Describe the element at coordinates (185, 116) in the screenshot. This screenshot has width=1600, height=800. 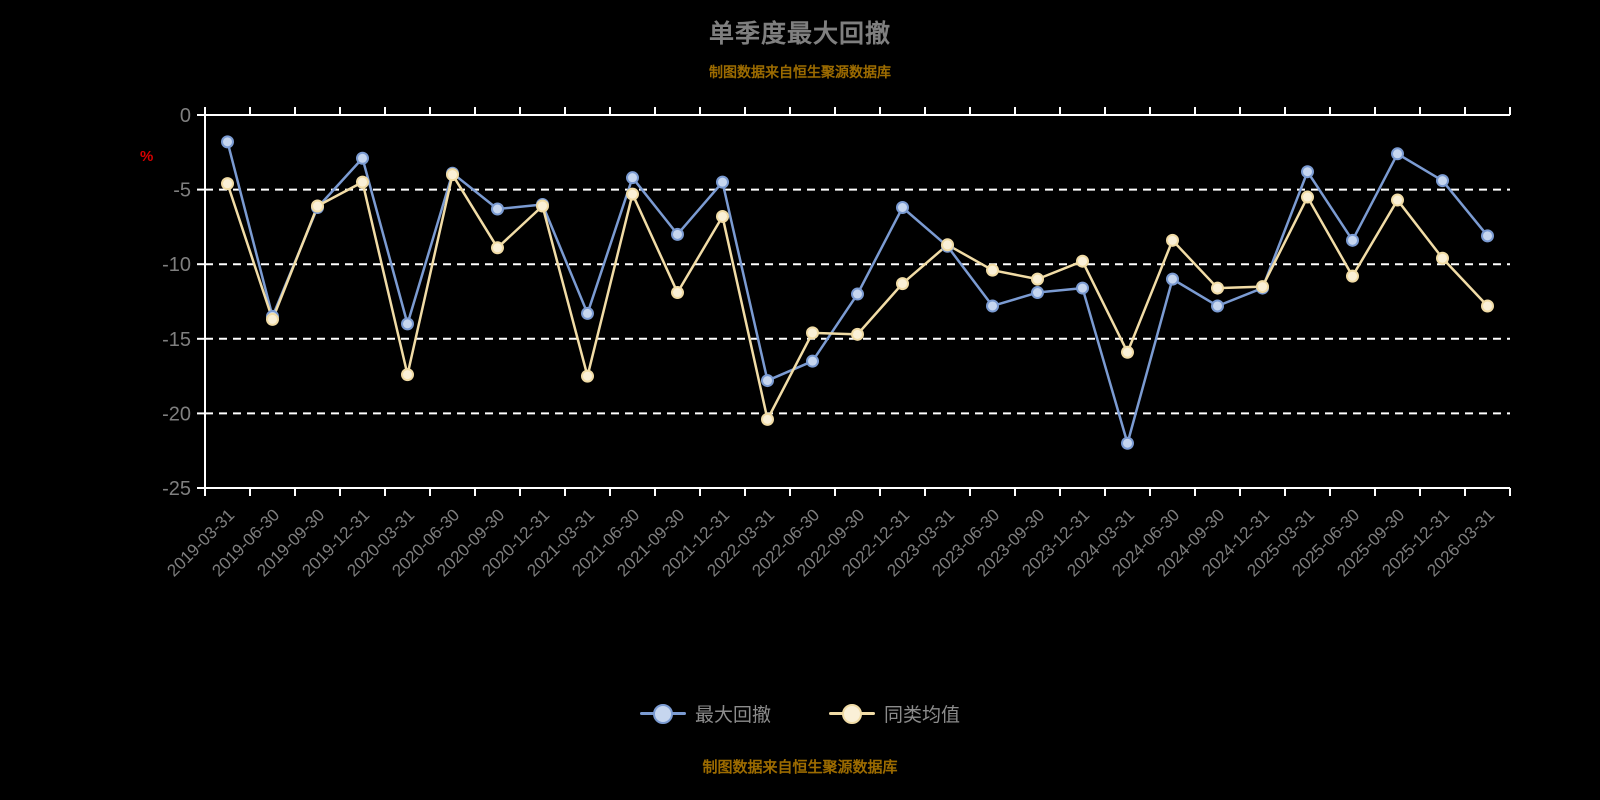
I see `svg-text: 0` at that location.